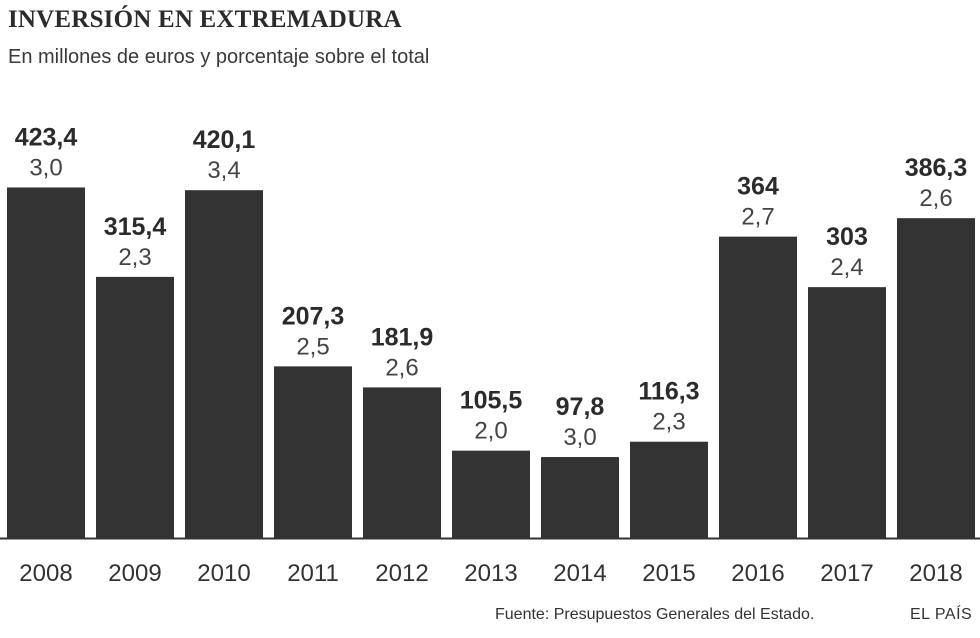  What do you see at coordinates (223, 170) in the screenshot?
I see `percent-label-2010: 3,4` at bounding box center [223, 170].